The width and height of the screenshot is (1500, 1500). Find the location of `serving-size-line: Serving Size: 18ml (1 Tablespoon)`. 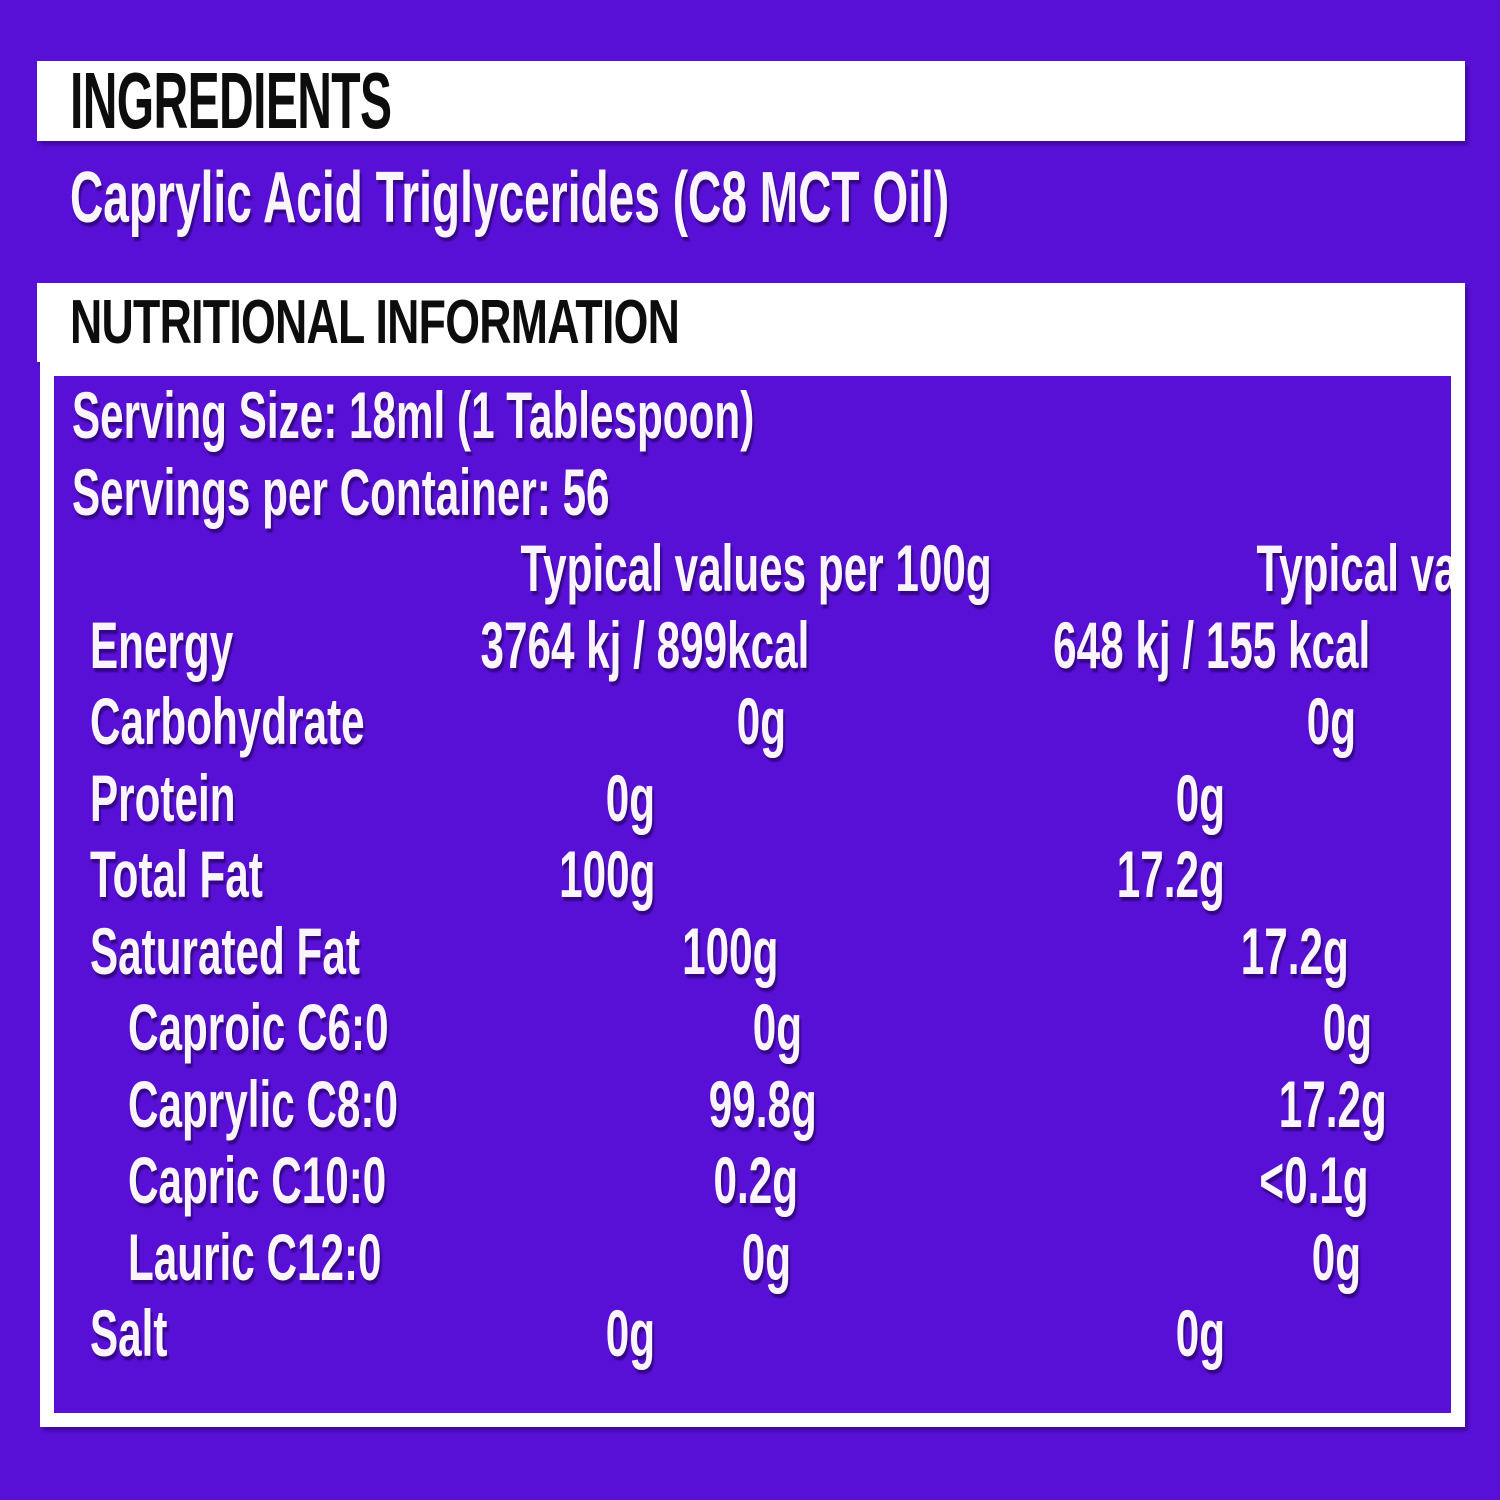

serving-size-line: Serving Size: 18ml (1 Tablespoon) is located at coordinates (752, 414).